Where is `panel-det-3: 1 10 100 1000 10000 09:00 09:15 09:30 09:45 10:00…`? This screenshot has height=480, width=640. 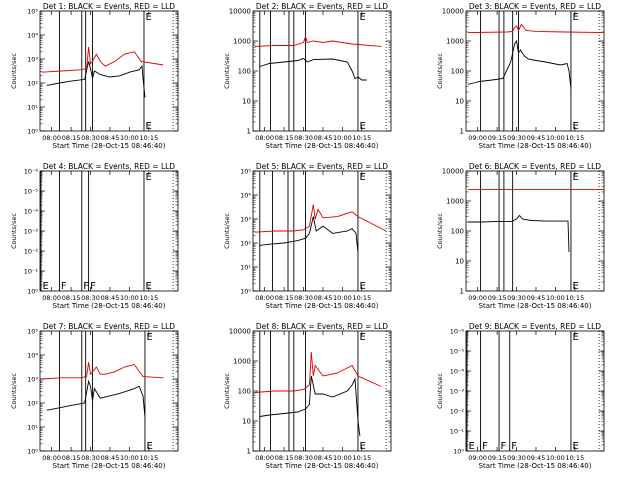 panel-det-3: 1 10 100 1000 10000 09:00 09:15 09:30 09:45 10:00… is located at coordinates (520, 76).